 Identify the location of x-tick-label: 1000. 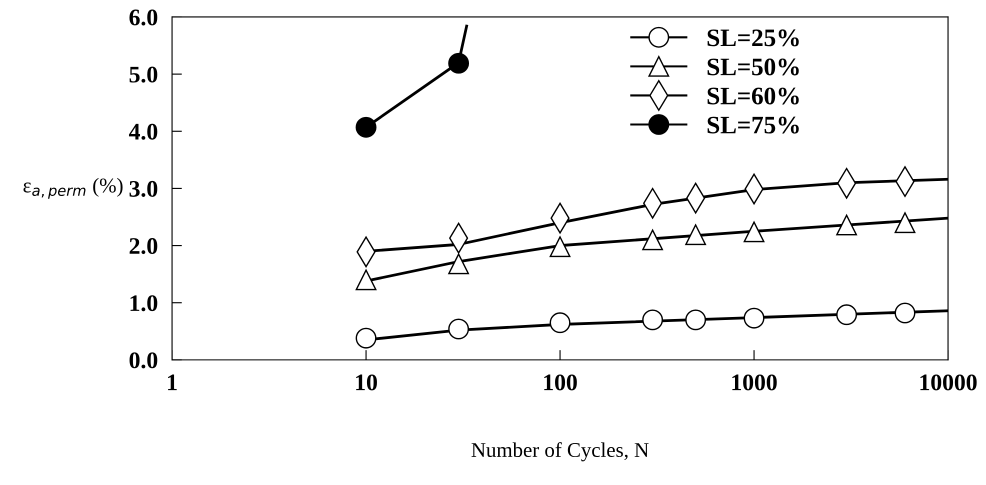
(754, 382).